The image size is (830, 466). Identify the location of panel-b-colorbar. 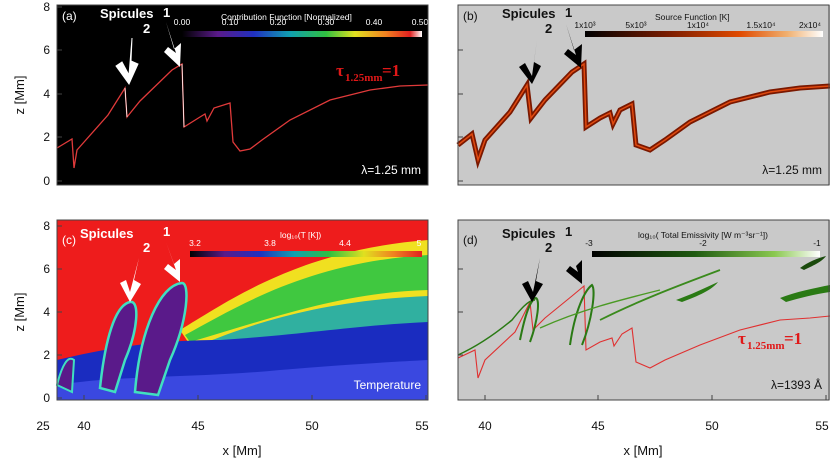
(704, 34).